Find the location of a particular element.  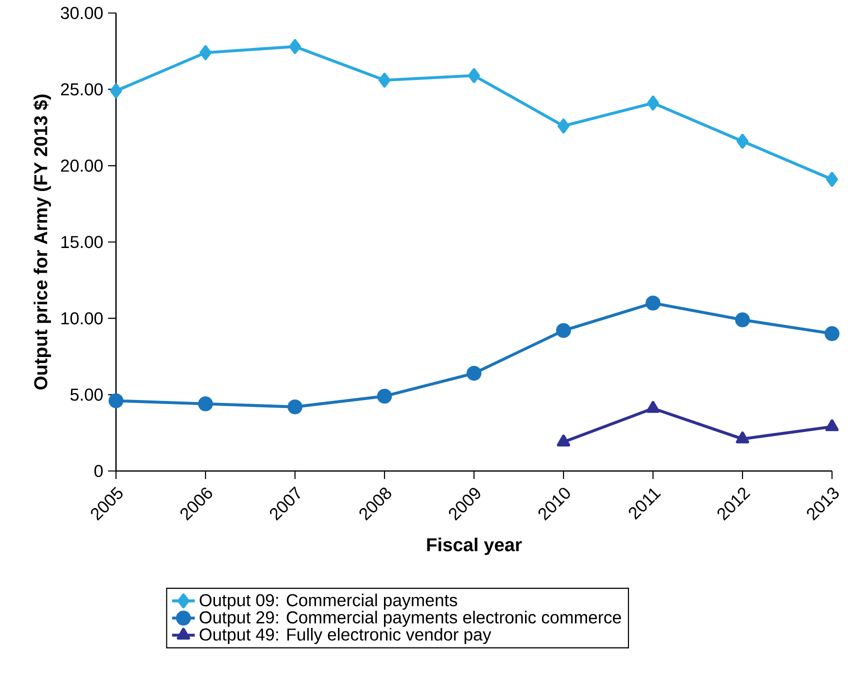

y-tick-label: 30.00 is located at coordinates (81, 13).